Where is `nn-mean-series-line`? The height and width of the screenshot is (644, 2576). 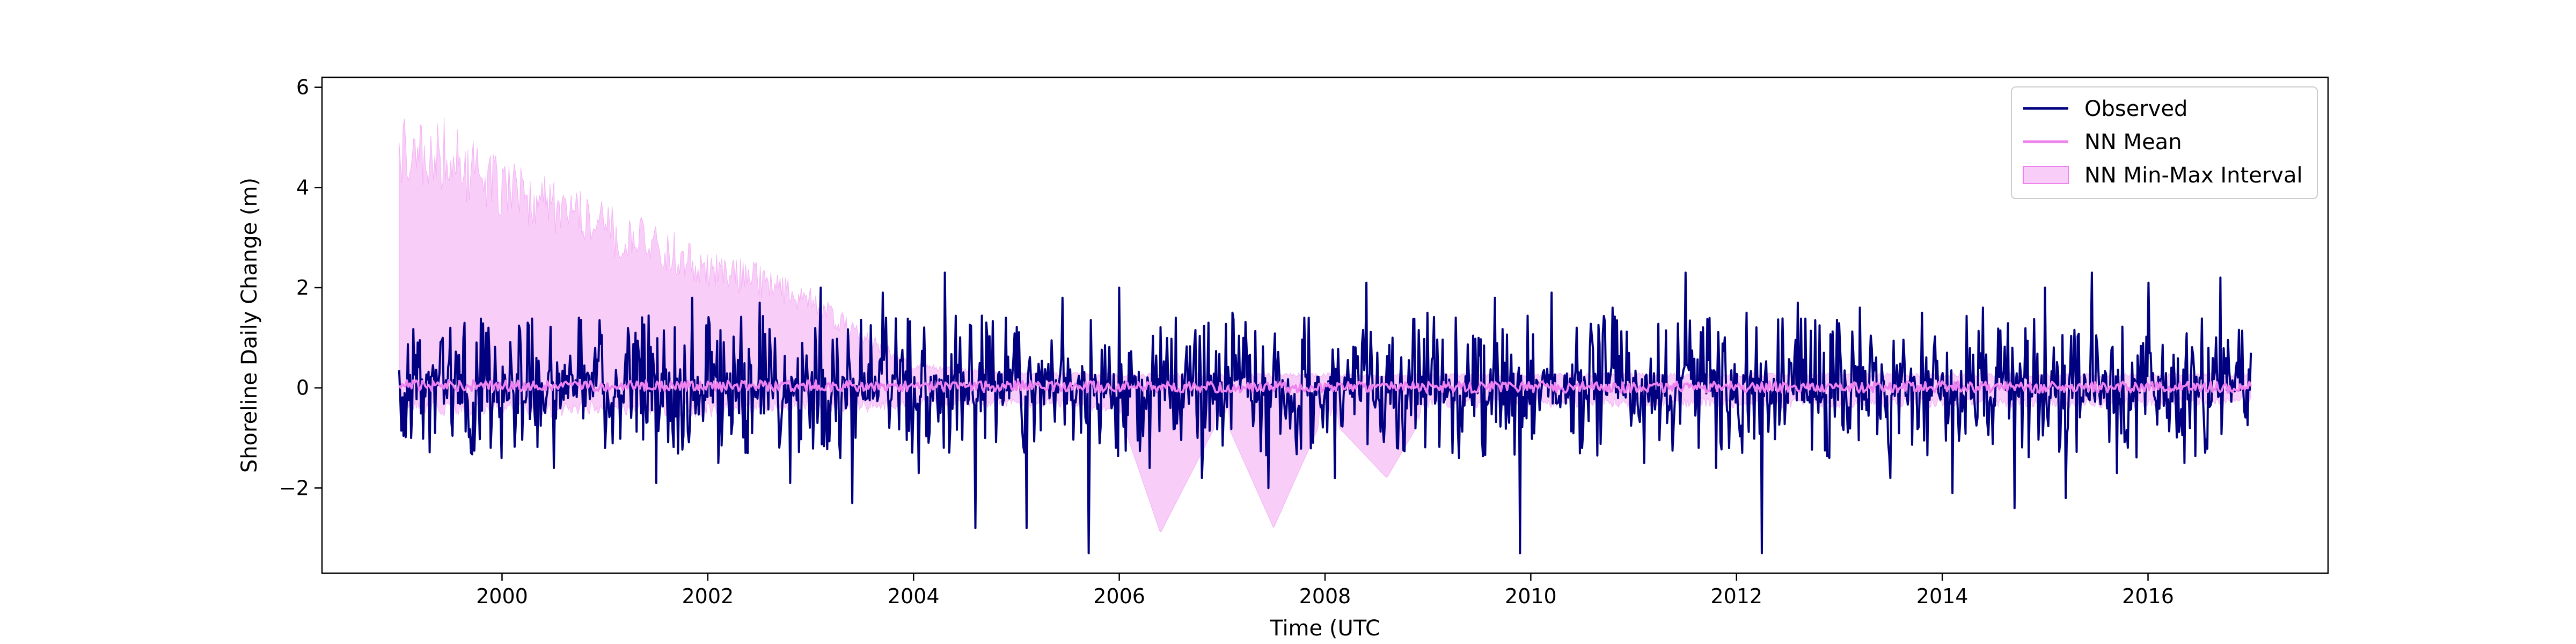
nn-mean-series-line is located at coordinates (1325, 386).